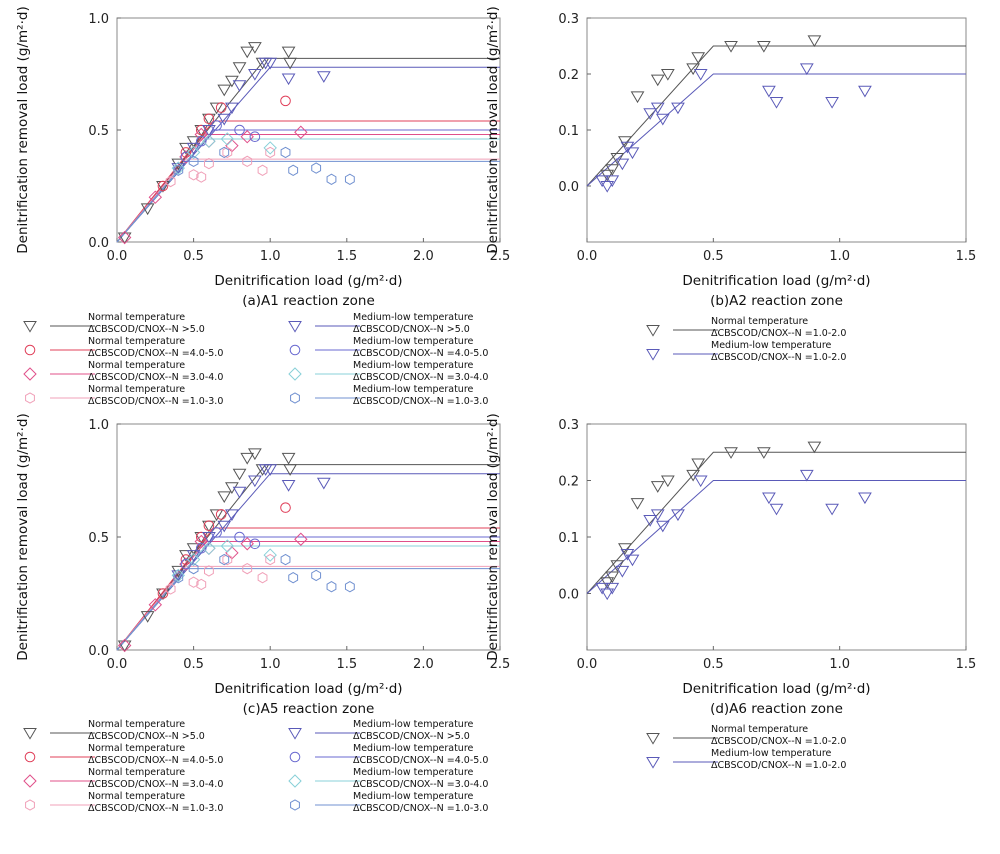 This screenshot has height=854, width=1000. I want to click on x-tick-label: 0.5, so click(193, 256).